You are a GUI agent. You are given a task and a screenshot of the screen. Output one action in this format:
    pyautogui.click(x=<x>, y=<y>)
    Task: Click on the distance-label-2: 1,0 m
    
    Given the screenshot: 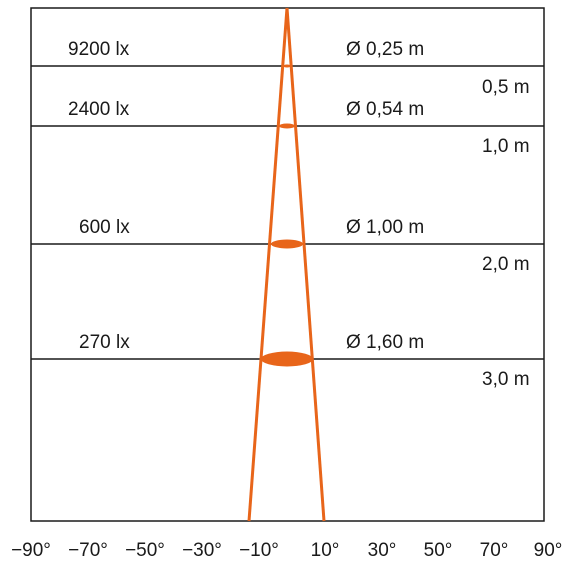 What is the action you would take?
    pyautogui.click(x=506, y=146)
    